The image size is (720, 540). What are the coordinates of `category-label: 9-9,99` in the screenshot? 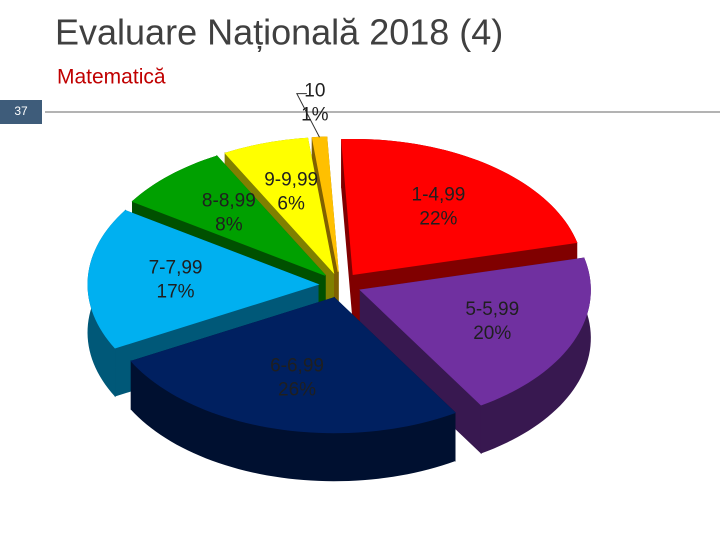 It's located at (291, 179).